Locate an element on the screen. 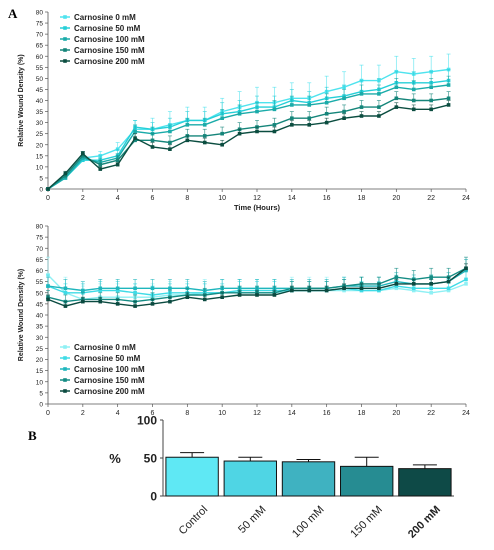  y-tick-label: 40 is located at coordinates (40, 316).